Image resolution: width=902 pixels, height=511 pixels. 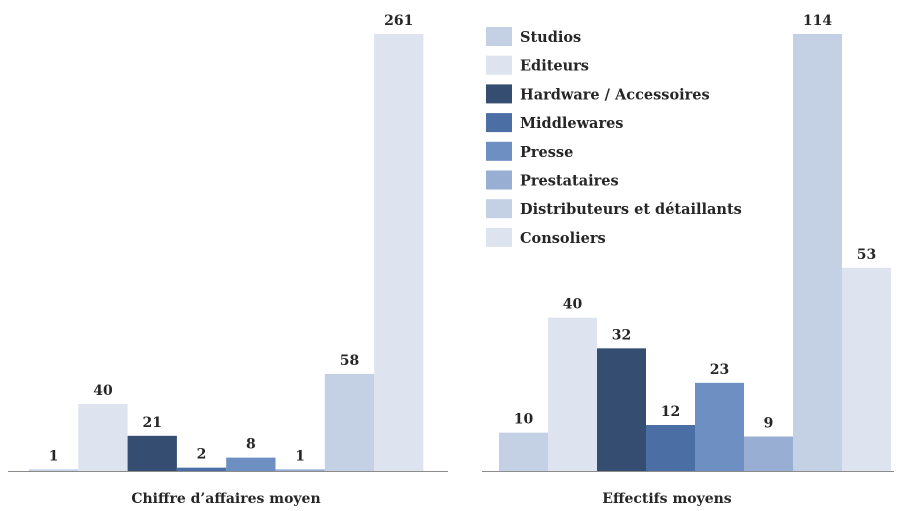 What do you see at coordinates (667, 499) in the screenshot?
I see `x-axis-label: Effectifs moyens` at bounding box center [667, 499].